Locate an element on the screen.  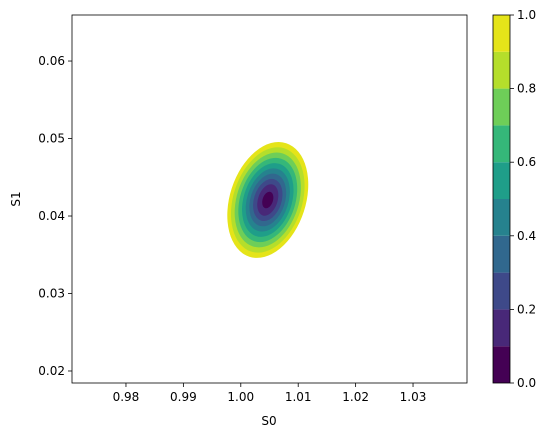
colorbar-tick-label: 0.8 is located at coordinates (526, 89).